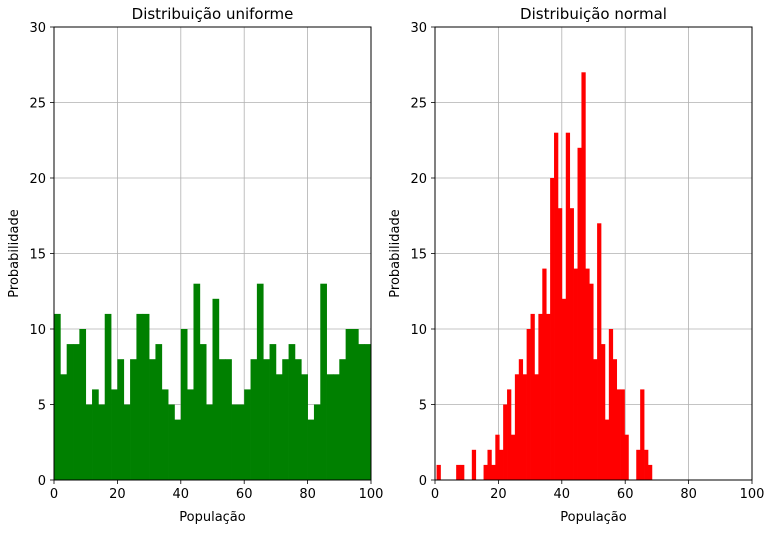 The image size is (770, 534). What do you see at coordinates (625, 494) in the screenshot?
I see `x-tick-label: 60` at bounding box center [625, 494].